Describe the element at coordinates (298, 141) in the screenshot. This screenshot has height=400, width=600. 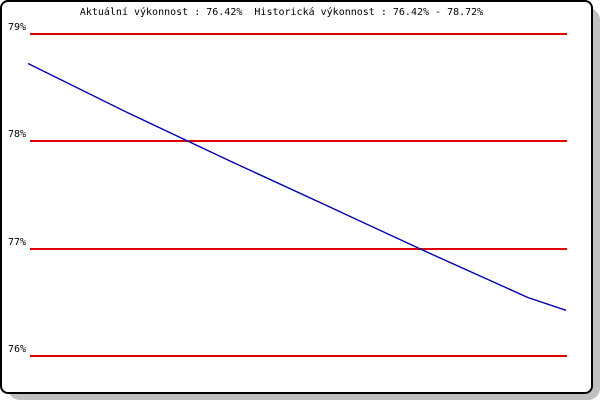
I see `gridline-78%` at that location.